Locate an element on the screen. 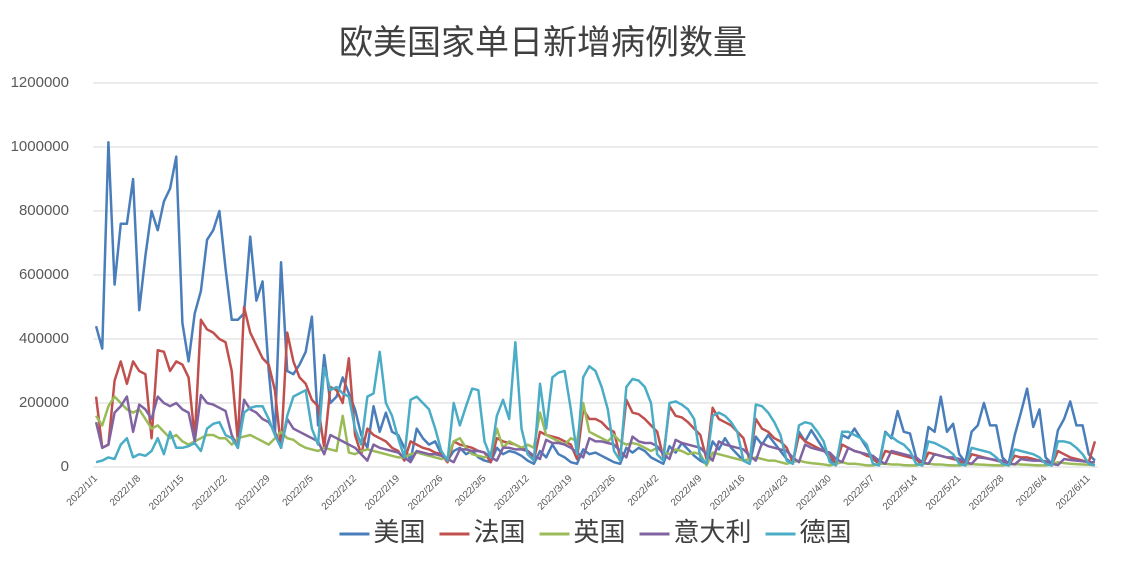 Image resolution: width=1134 pixels, height=567 pixels. chart-title: 欧美国家单日新增病例数量 is located at coordinates (543, 43).